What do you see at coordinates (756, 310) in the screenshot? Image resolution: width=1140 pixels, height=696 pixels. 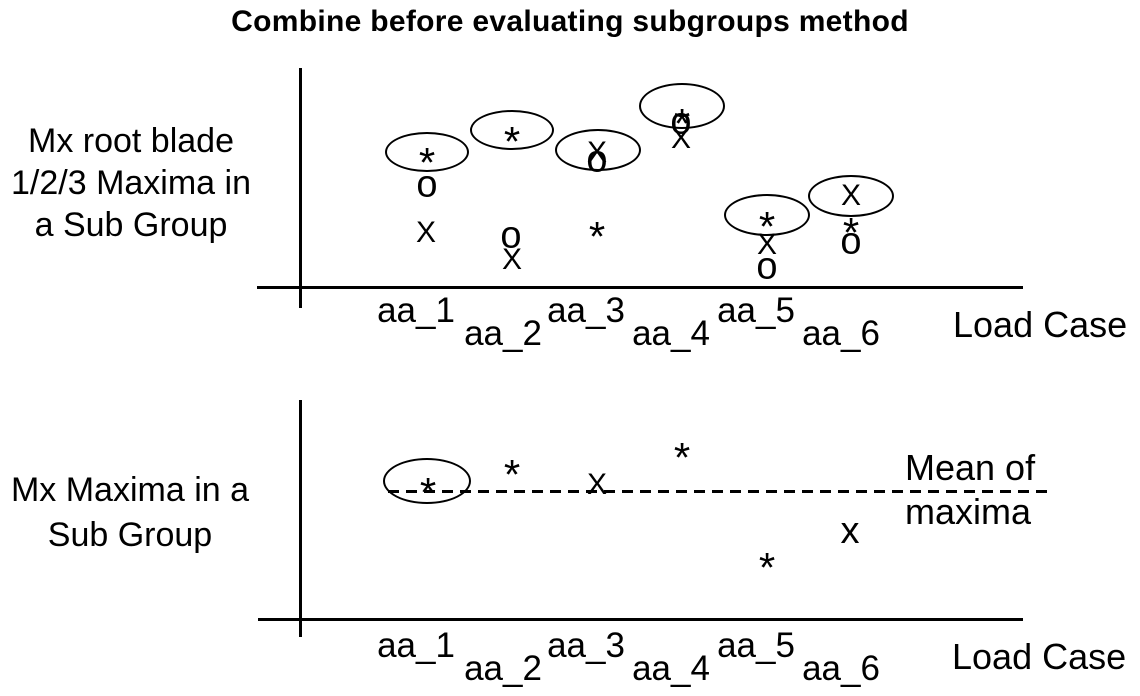 I see `top-x-tick-label-aa_5: aa_5` at bounding box center [756, 310].